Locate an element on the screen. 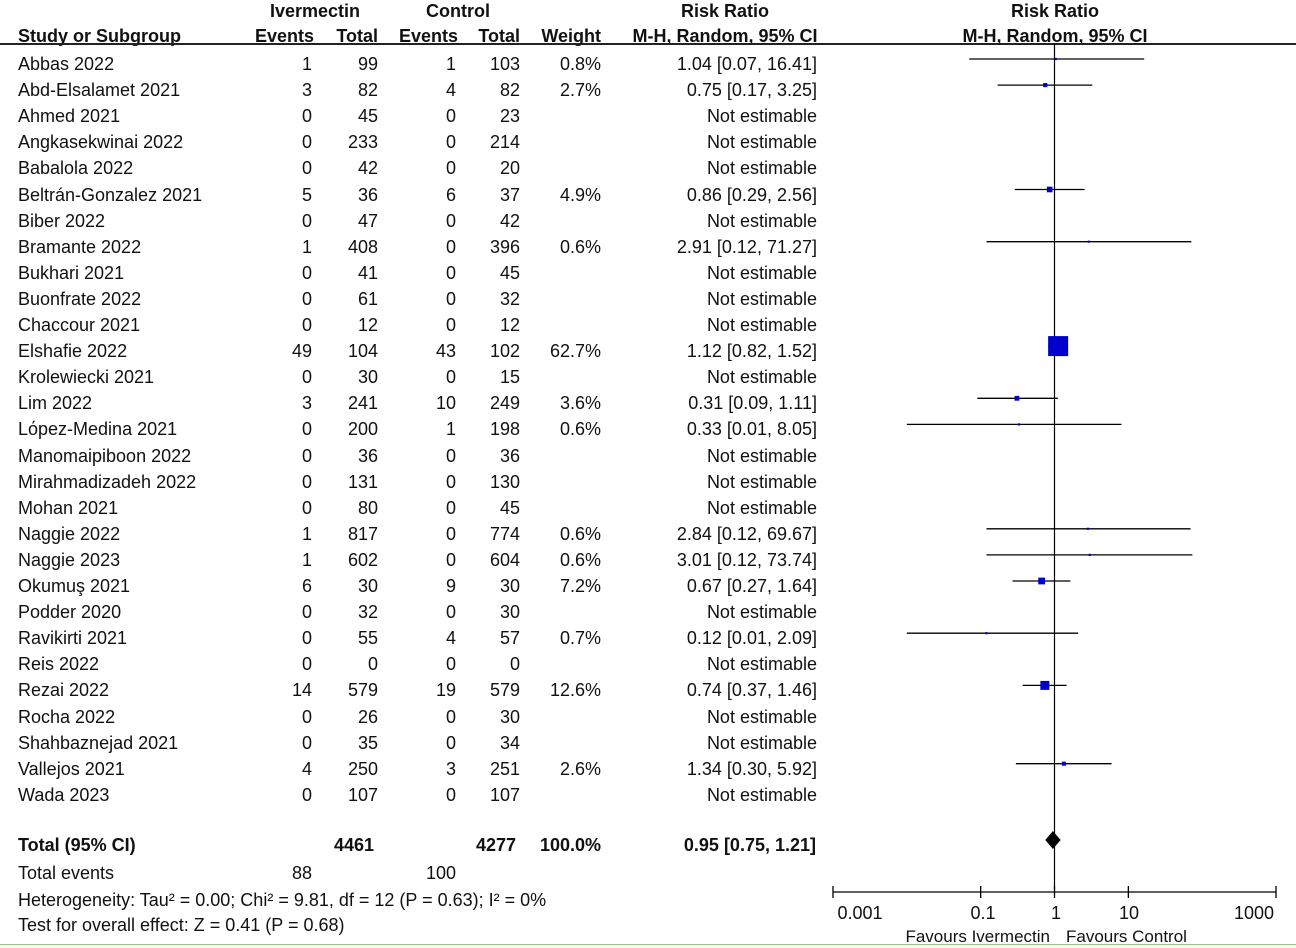 This screenshot has width=1296, height=948. weight: 3.6% is located at coordinates (580, 403).